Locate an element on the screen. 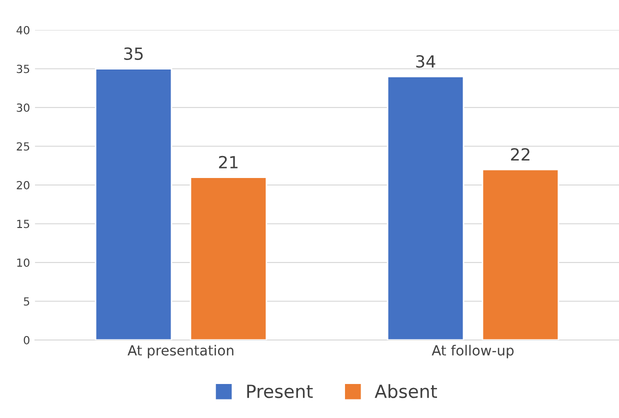  y-tick-label: 30 is located at coordinates (23, 107).